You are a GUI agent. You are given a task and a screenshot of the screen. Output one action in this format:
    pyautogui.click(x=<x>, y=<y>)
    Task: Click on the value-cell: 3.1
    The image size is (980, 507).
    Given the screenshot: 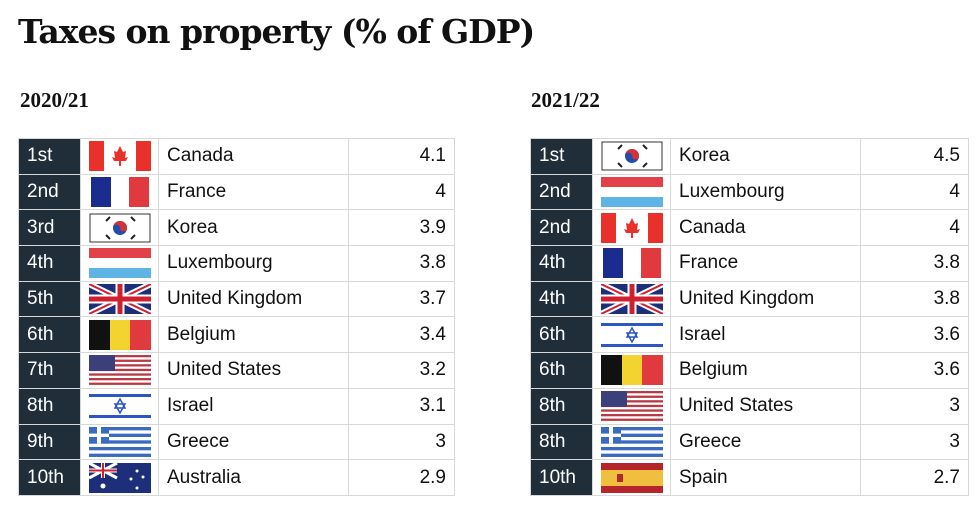 What is the action you would take?
    pyautogui.click(x=401, y=406)
    